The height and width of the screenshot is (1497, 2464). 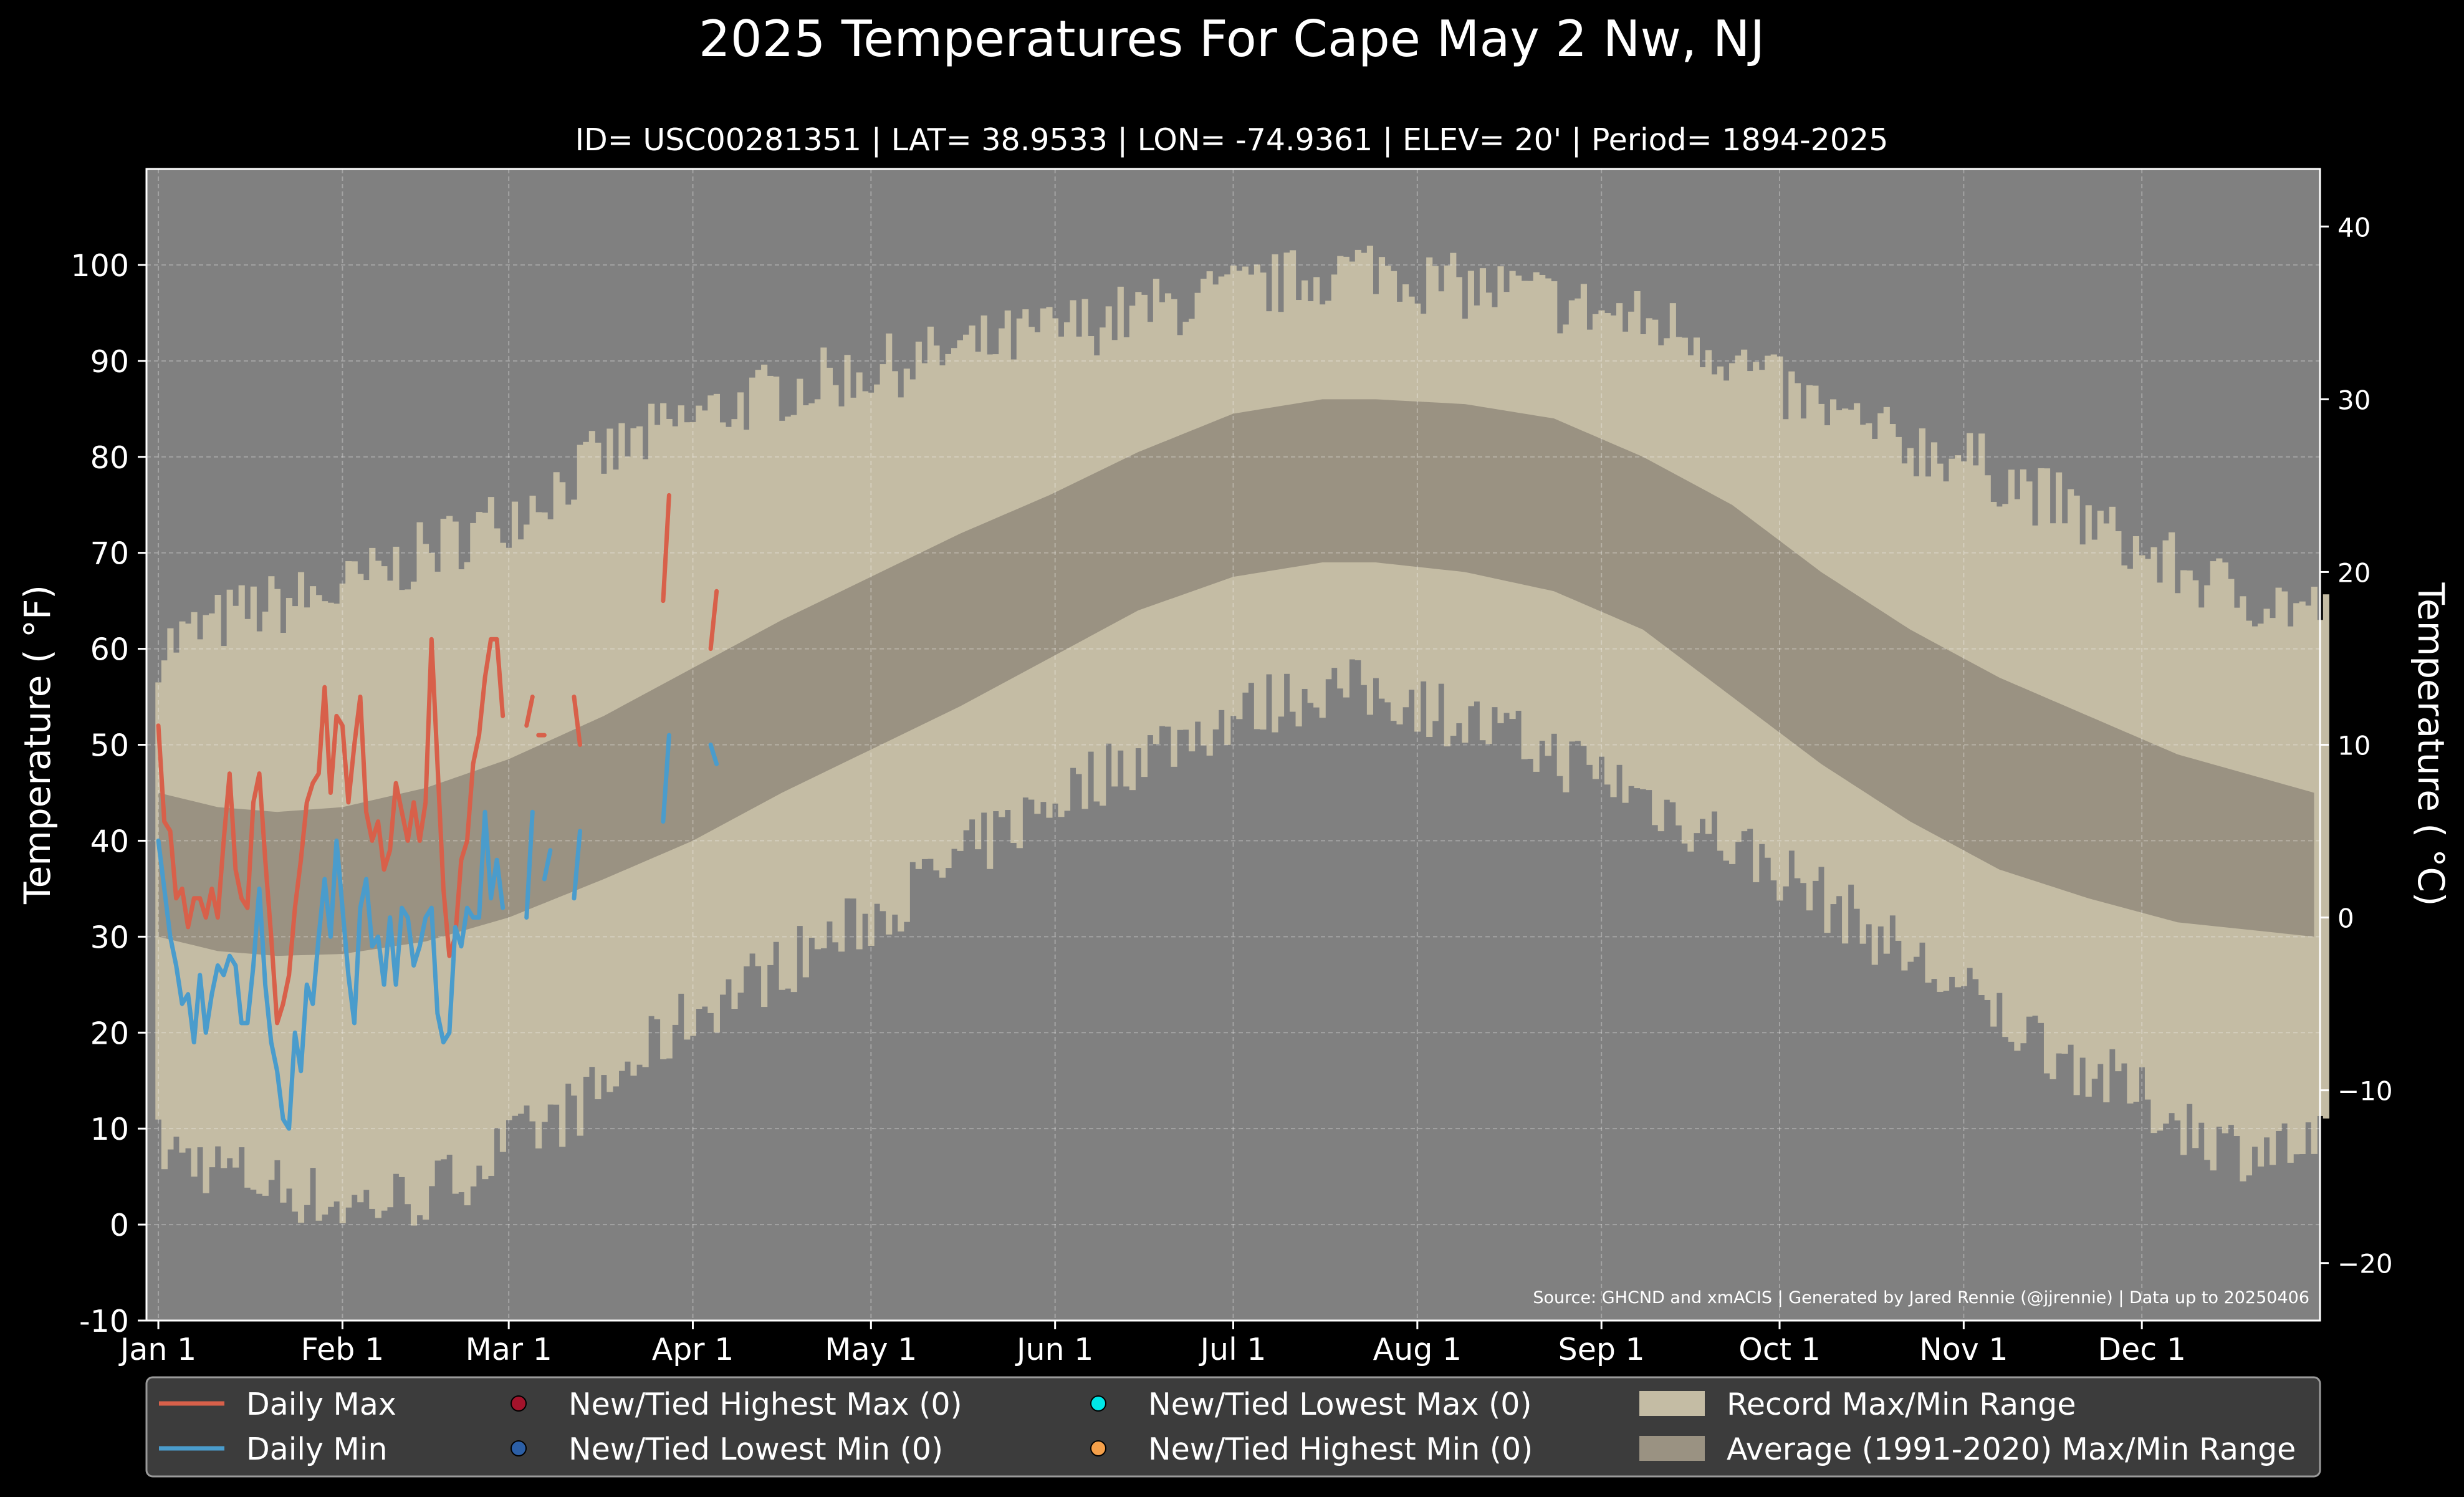 I want to click on x-tick-label: May 1, so click(x=871, y=1349).